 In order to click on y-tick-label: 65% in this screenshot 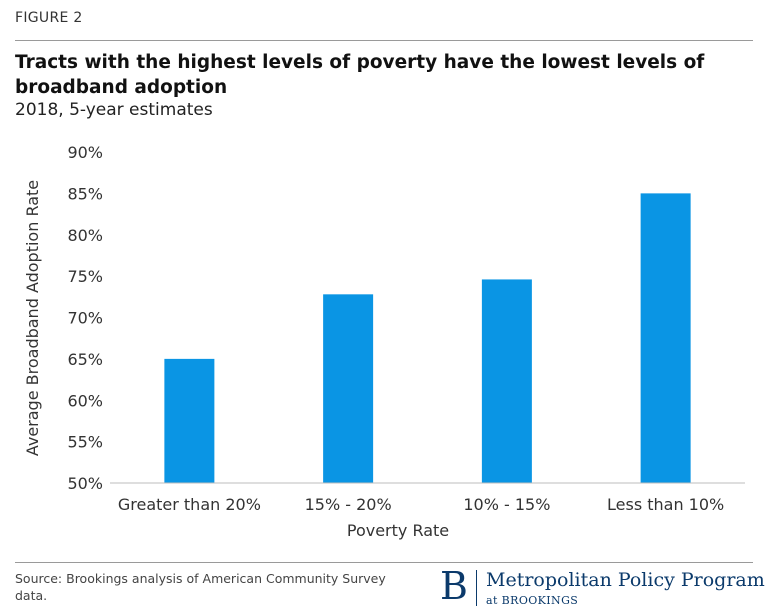, I will do `click(85, 359)`.